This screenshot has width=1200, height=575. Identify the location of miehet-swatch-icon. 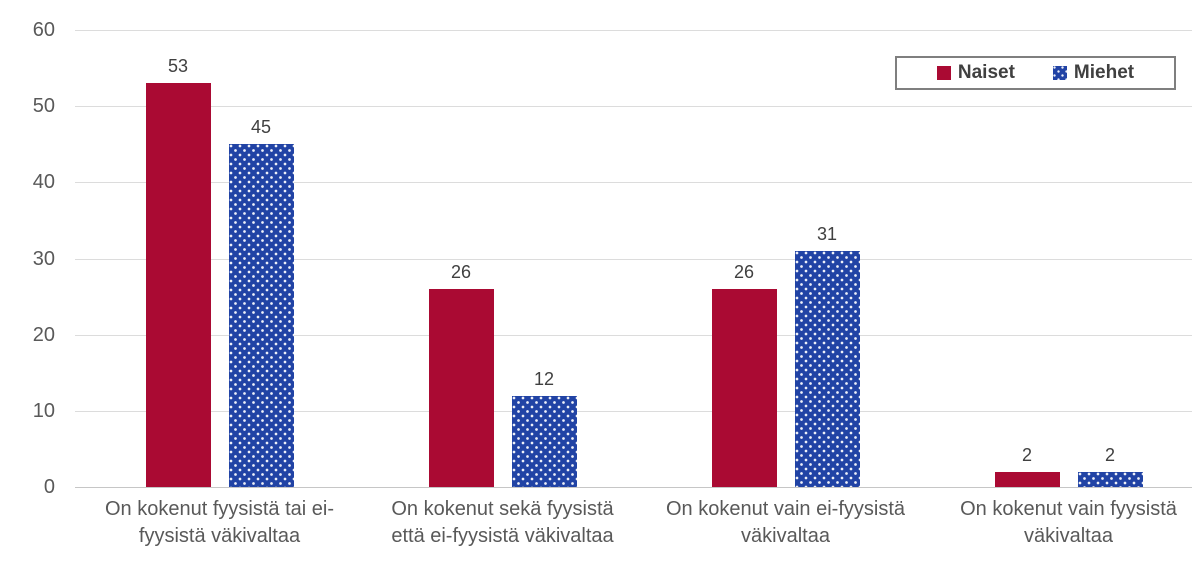
(1059, 73).